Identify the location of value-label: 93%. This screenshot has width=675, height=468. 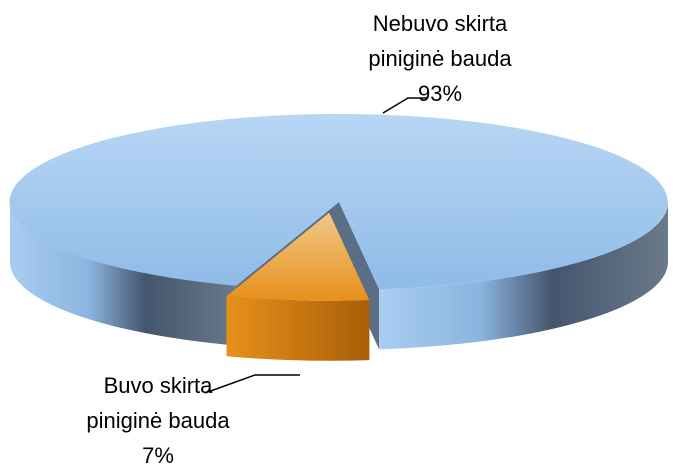
(440, 93).